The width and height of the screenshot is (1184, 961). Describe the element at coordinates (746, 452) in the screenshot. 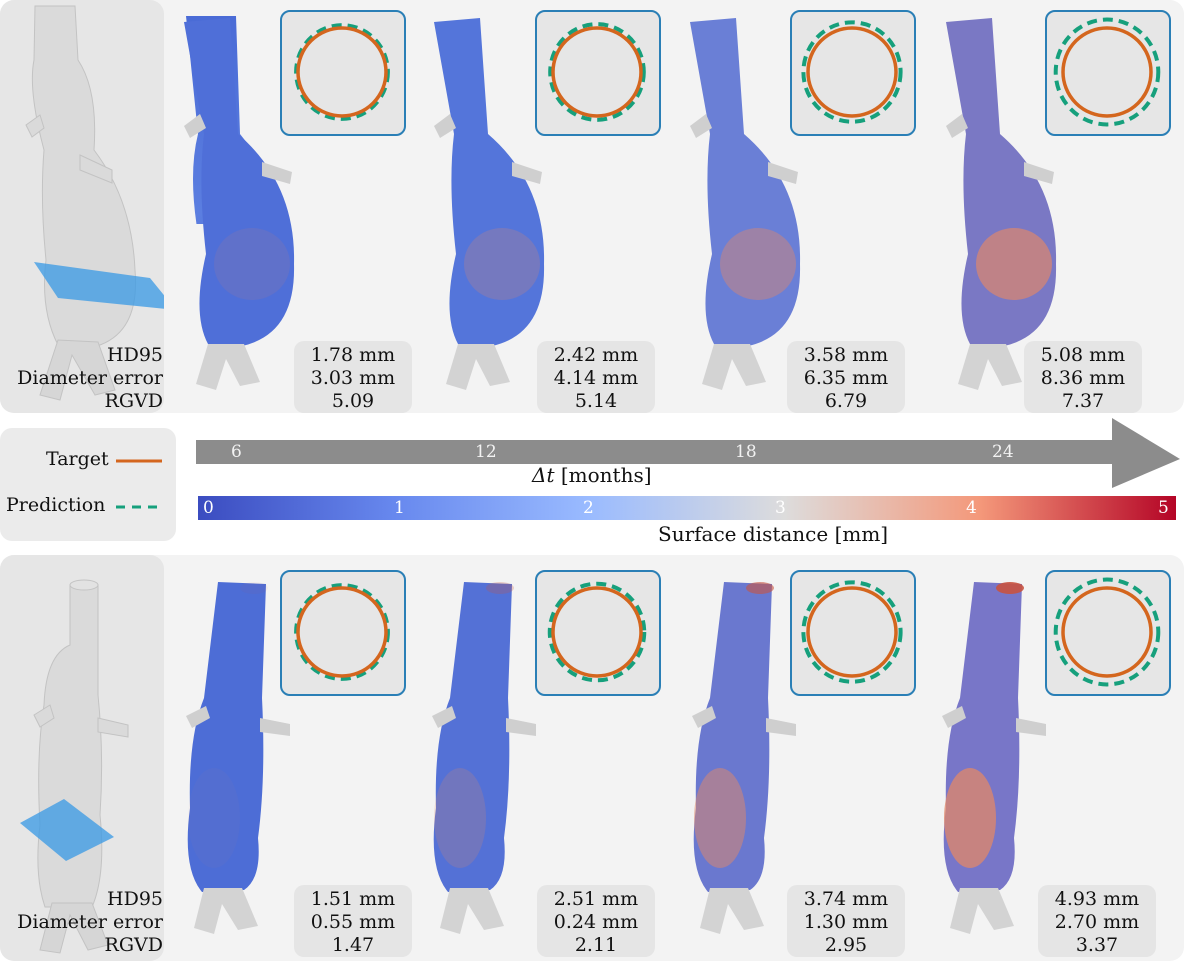

I see `time-tick-18: 18` at that location.